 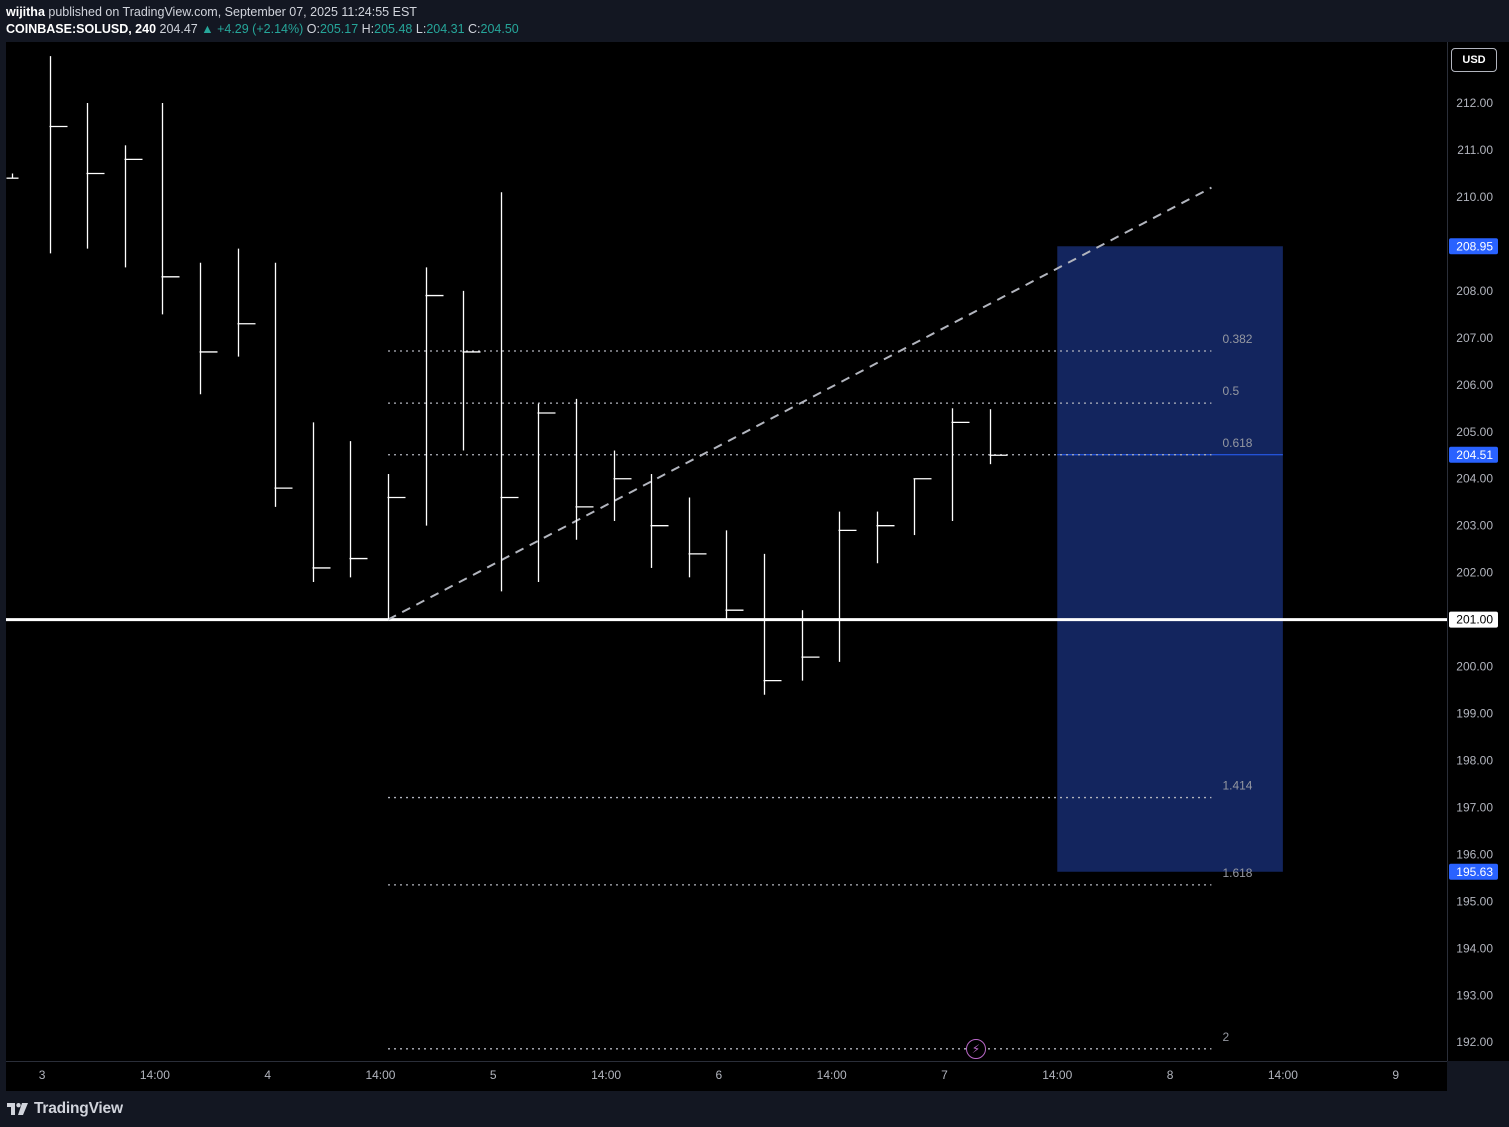 I want to click on price-tick-label: 196.00, so click(x=1474, y=854).